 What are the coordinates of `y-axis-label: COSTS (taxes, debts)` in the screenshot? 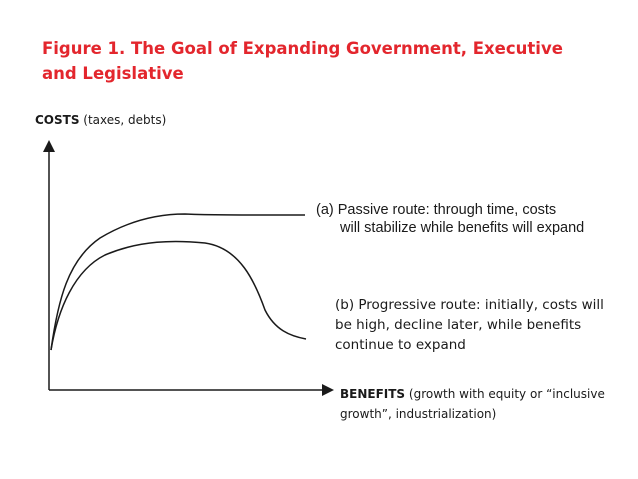 It's located at (100, 120).